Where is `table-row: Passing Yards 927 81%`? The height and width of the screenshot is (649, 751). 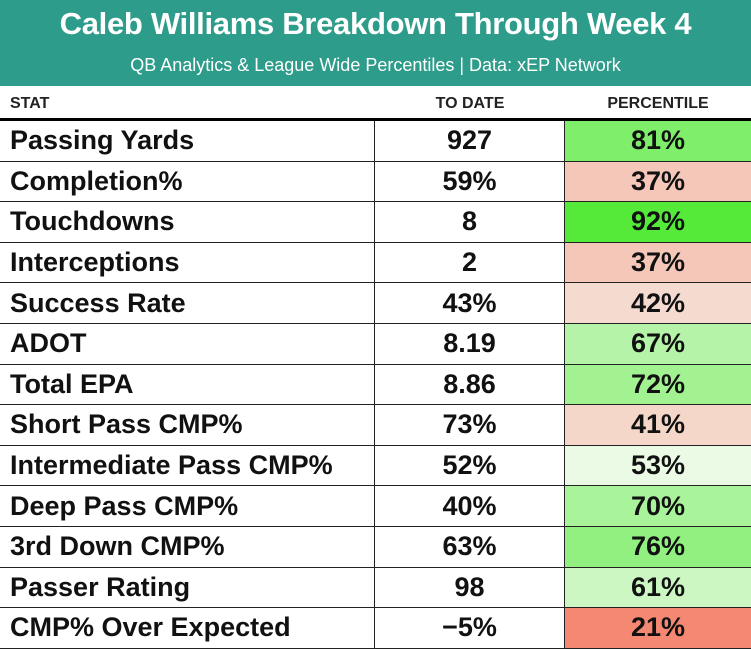
table-row: Passing Yards 927 81% is located at coordinates (375, 141).